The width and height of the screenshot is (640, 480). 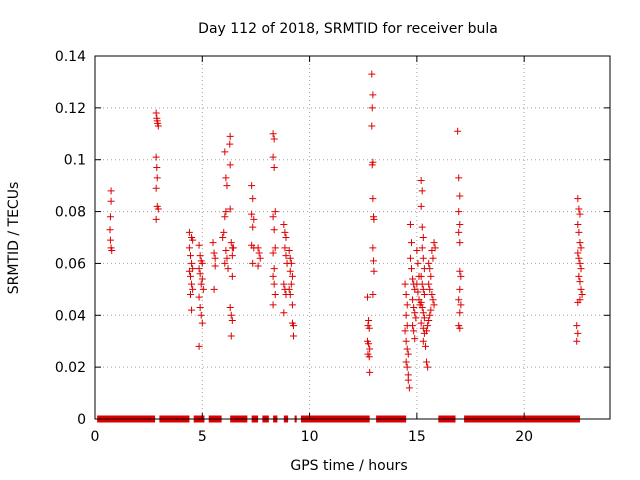 What do you see at coordinates (70, 264) in the screenshot?
I see `y-tick-label: 0.06` at bounding box center [70, 264].